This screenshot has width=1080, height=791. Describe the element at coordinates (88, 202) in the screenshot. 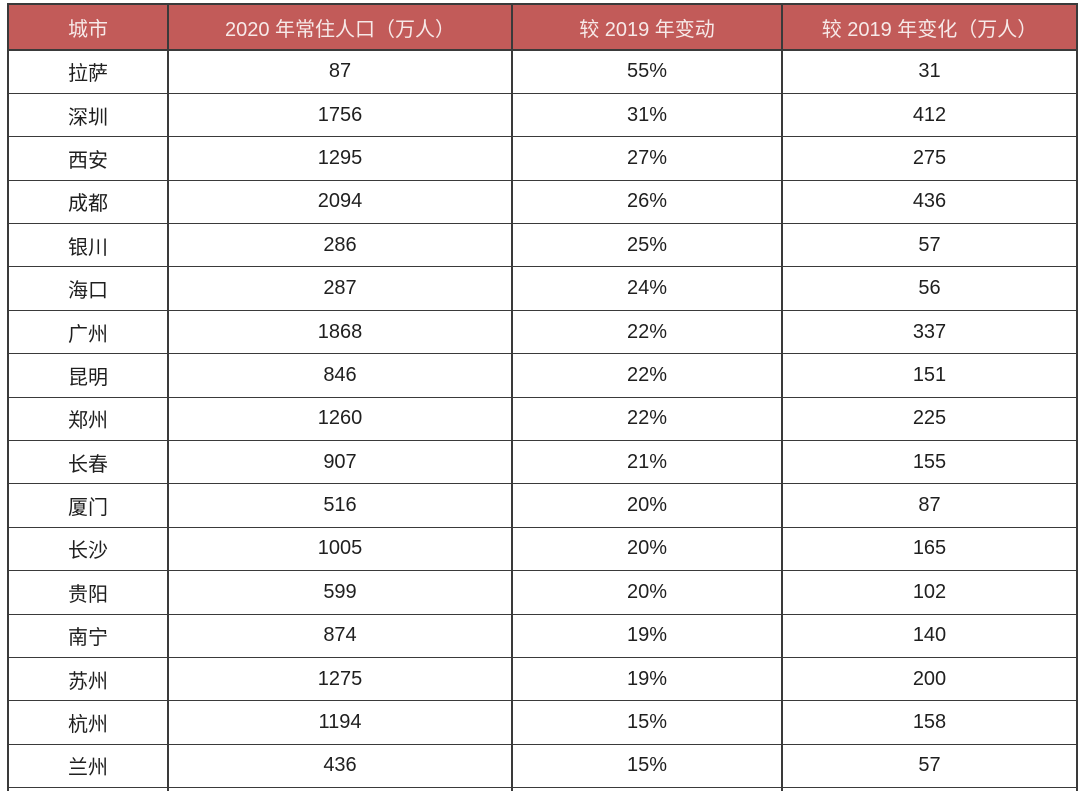

I see `city-cell: 成都` at that location.